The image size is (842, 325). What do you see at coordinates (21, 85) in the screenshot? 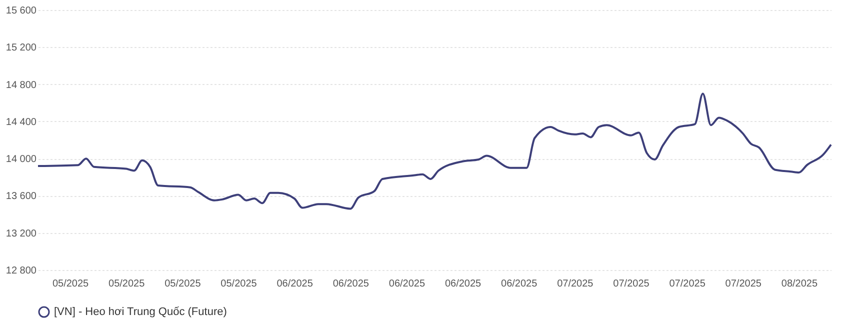
I see `y-tick-label: 14 800` at bounding box center [21, 85].